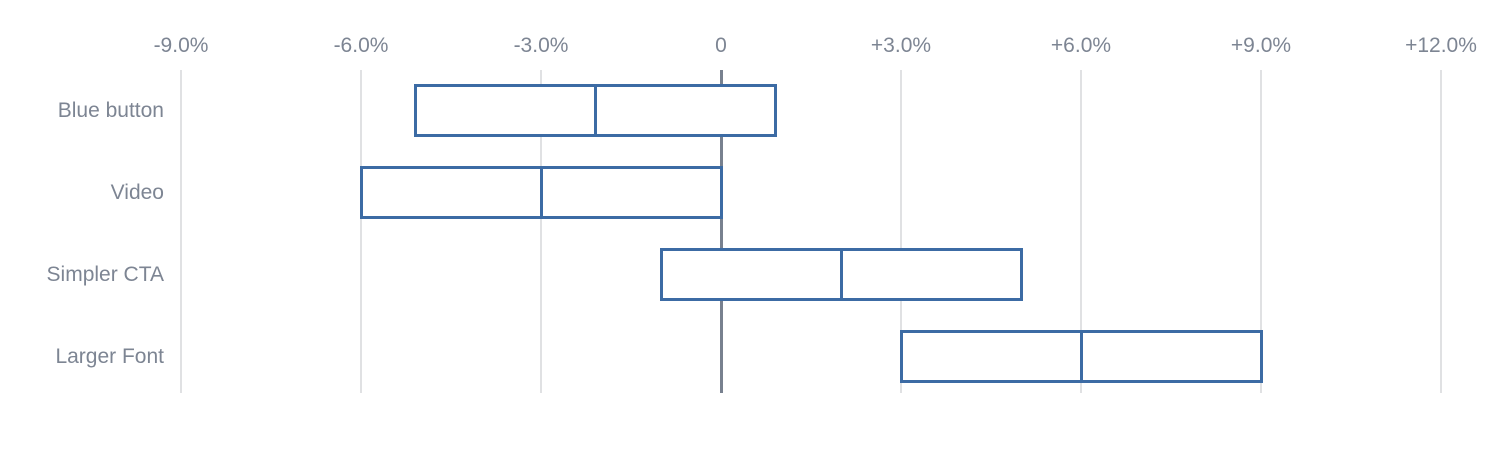 The width and height of the screenshot is (1512, 458). Describe the element at coordinates (137, 192) in the screenshot. I see `category-label: Video` at that location.